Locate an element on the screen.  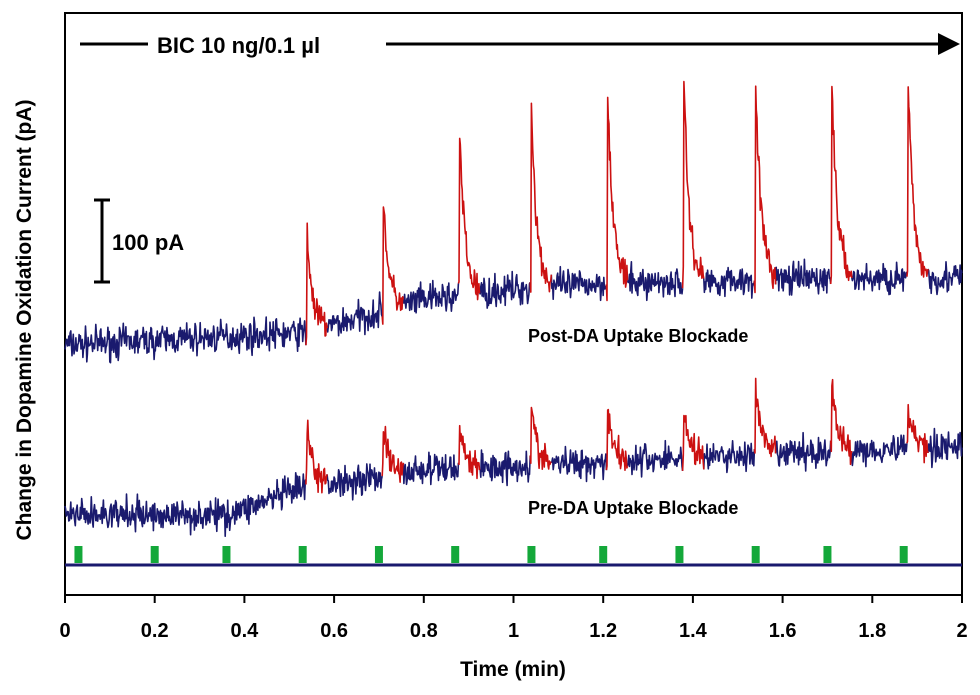
drug-bar-label: BIC 10 ng/0.1 µl is located at coordinates (238, 45).